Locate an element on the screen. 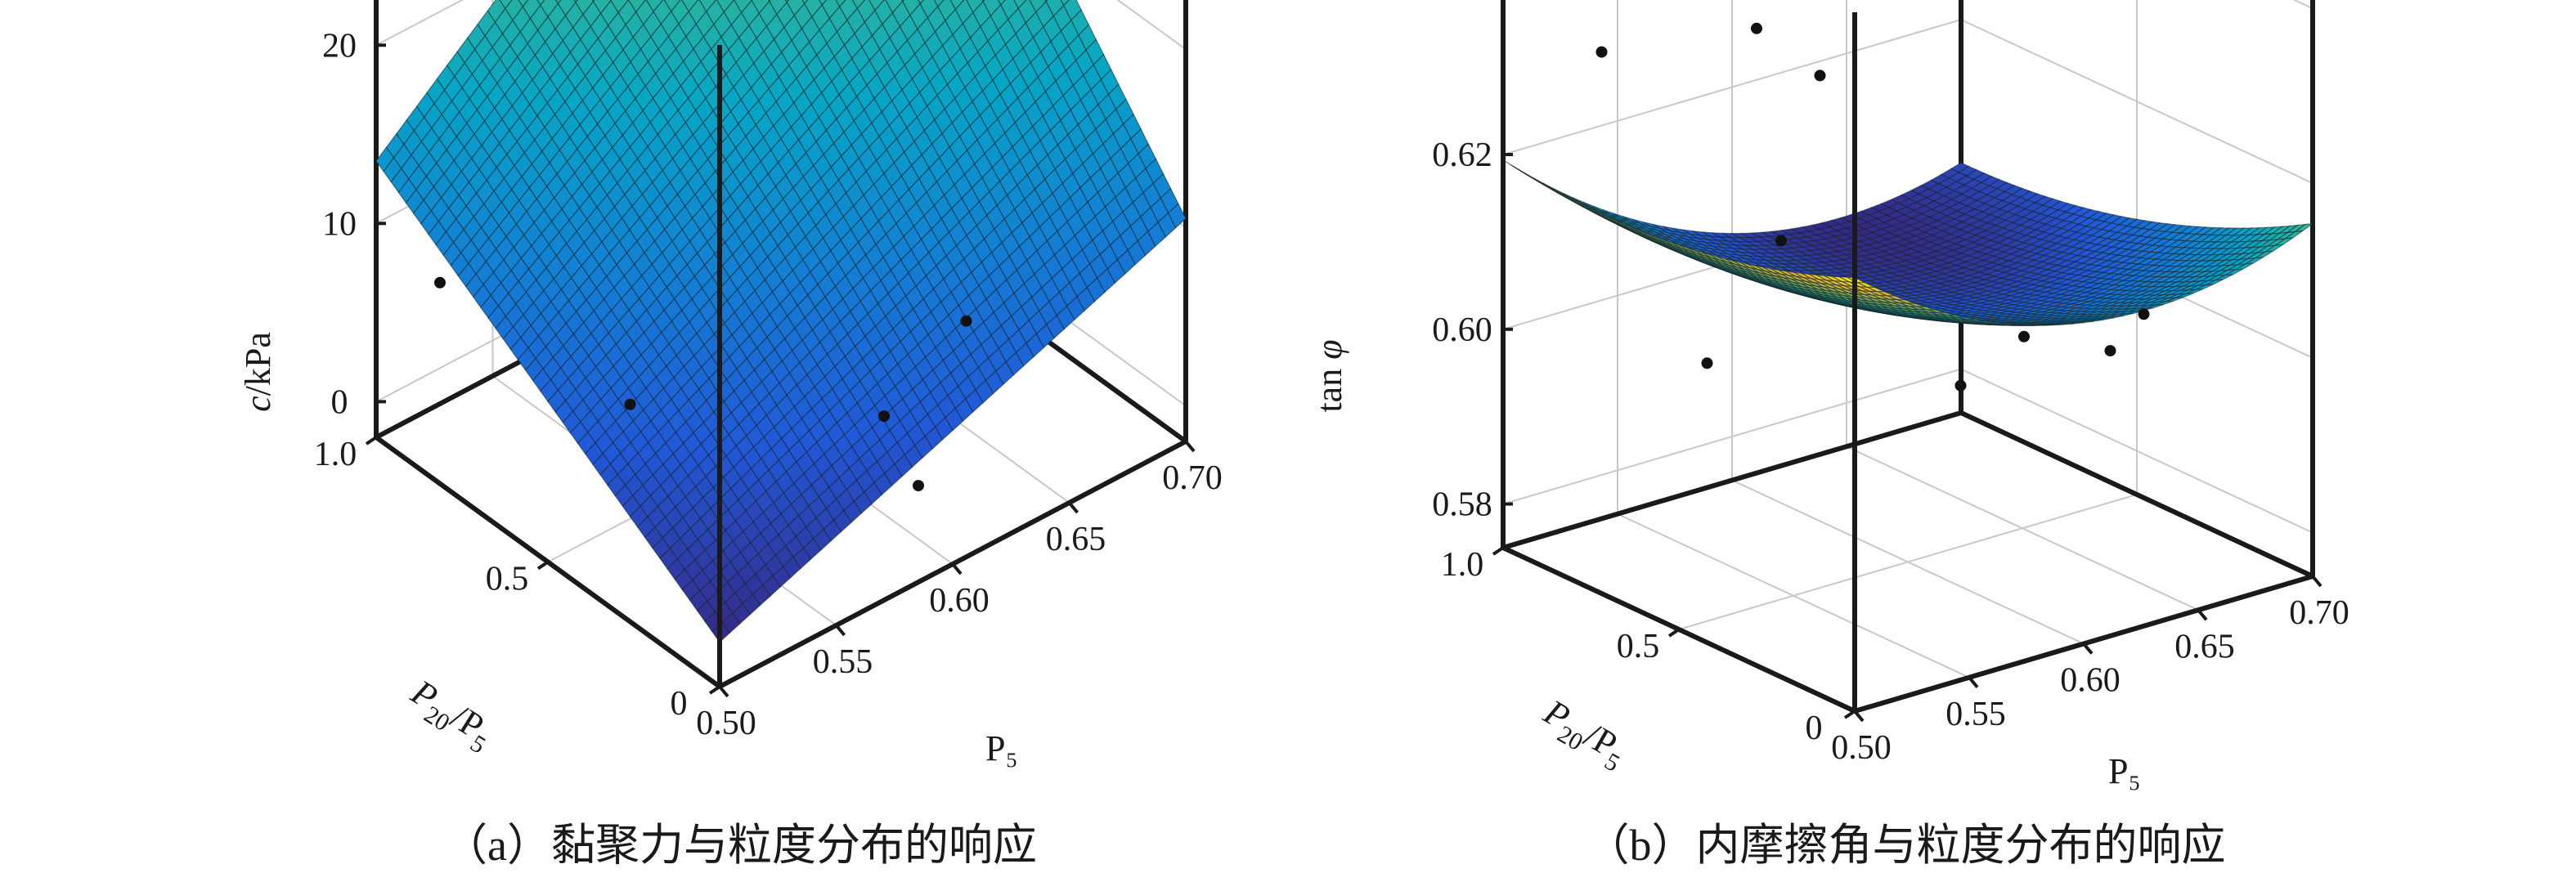  panel-b-z-axis-label: tan φ is located at coordinates (1329, 375).